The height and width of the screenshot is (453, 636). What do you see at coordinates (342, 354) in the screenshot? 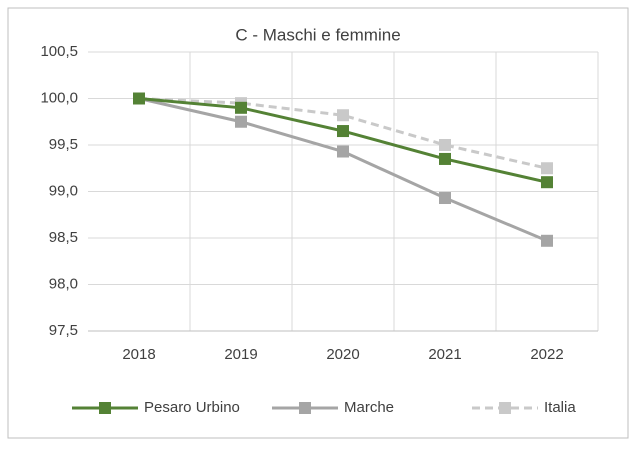
I see `x-tick-label: 2020` at bounding box center [342, 354].